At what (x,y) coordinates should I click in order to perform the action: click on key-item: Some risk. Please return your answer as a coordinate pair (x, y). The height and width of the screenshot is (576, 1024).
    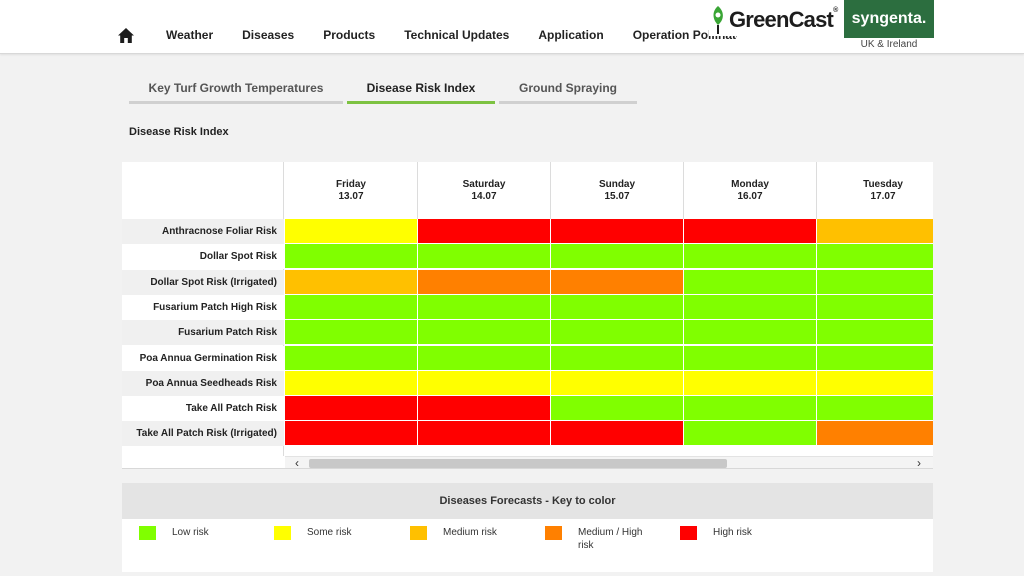
    Looking at the image, I should click on (325, 533).